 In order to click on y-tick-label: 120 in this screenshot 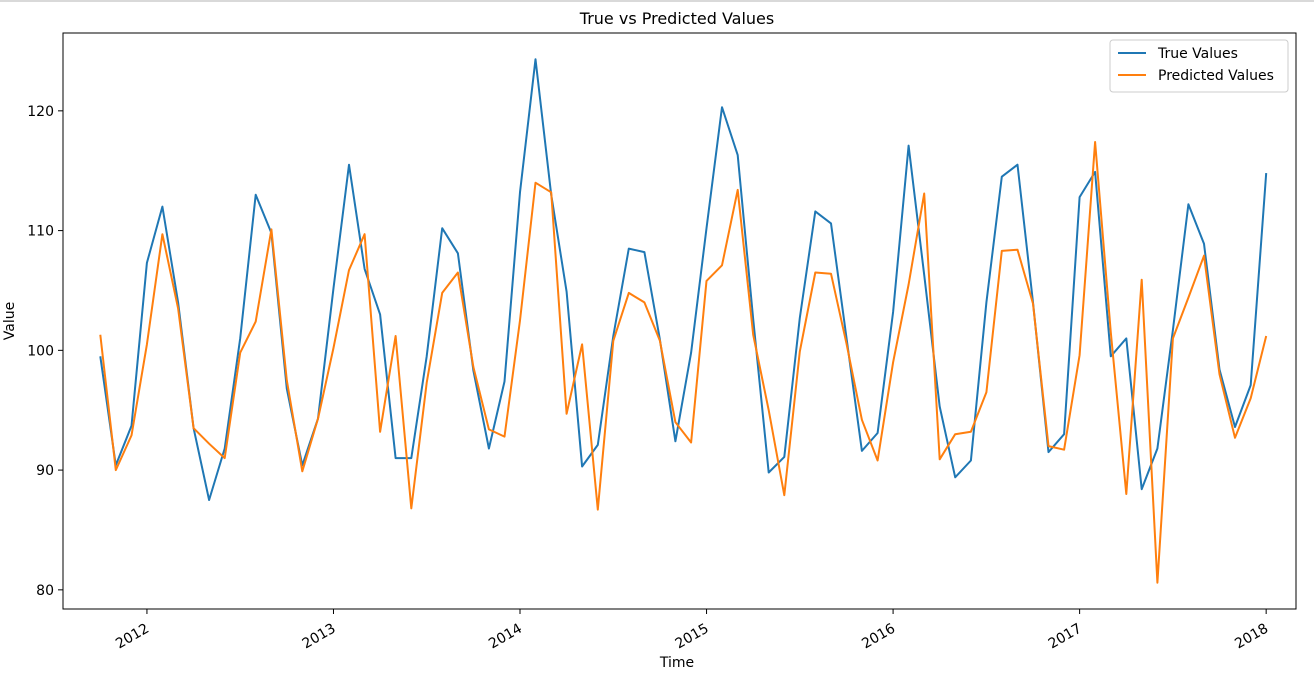, I will do `click(40, 112)`.